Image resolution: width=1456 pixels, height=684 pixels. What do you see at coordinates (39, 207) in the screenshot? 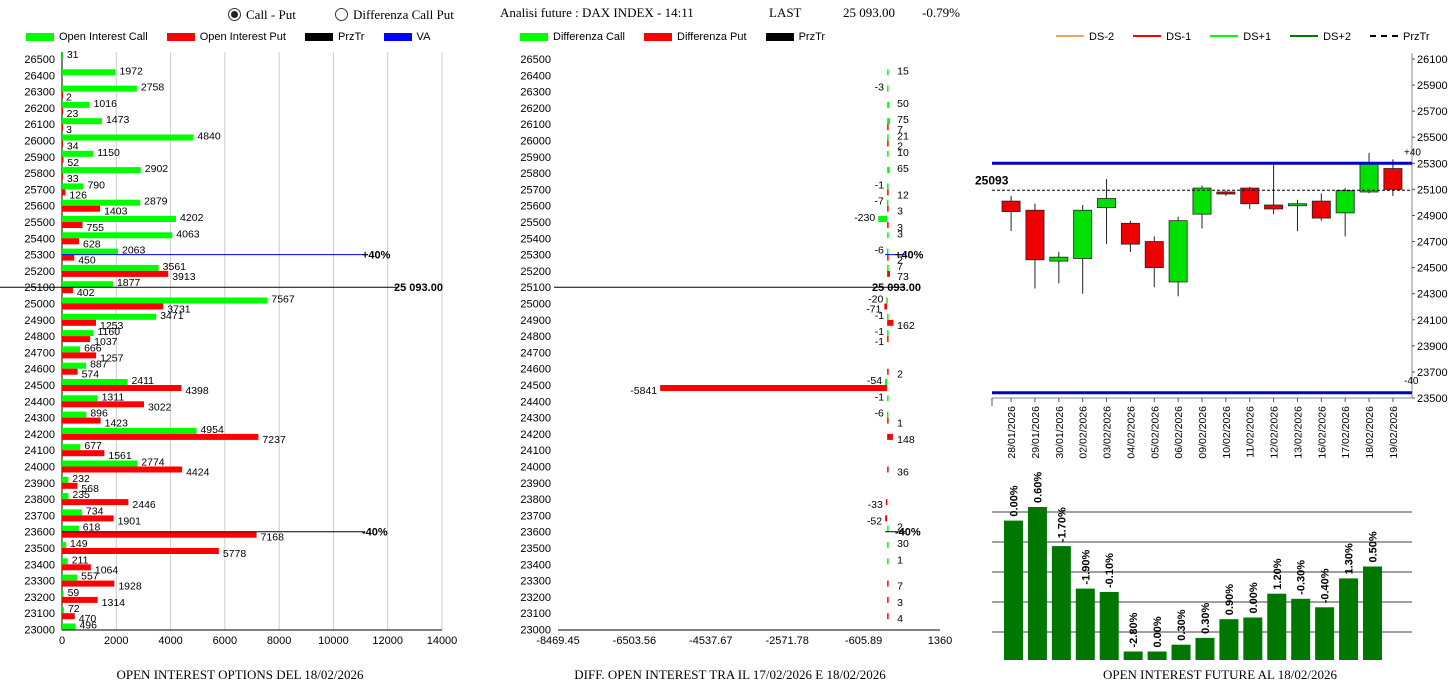
I see `oi-strike-label: 25600` at bounding box center [39, 207].